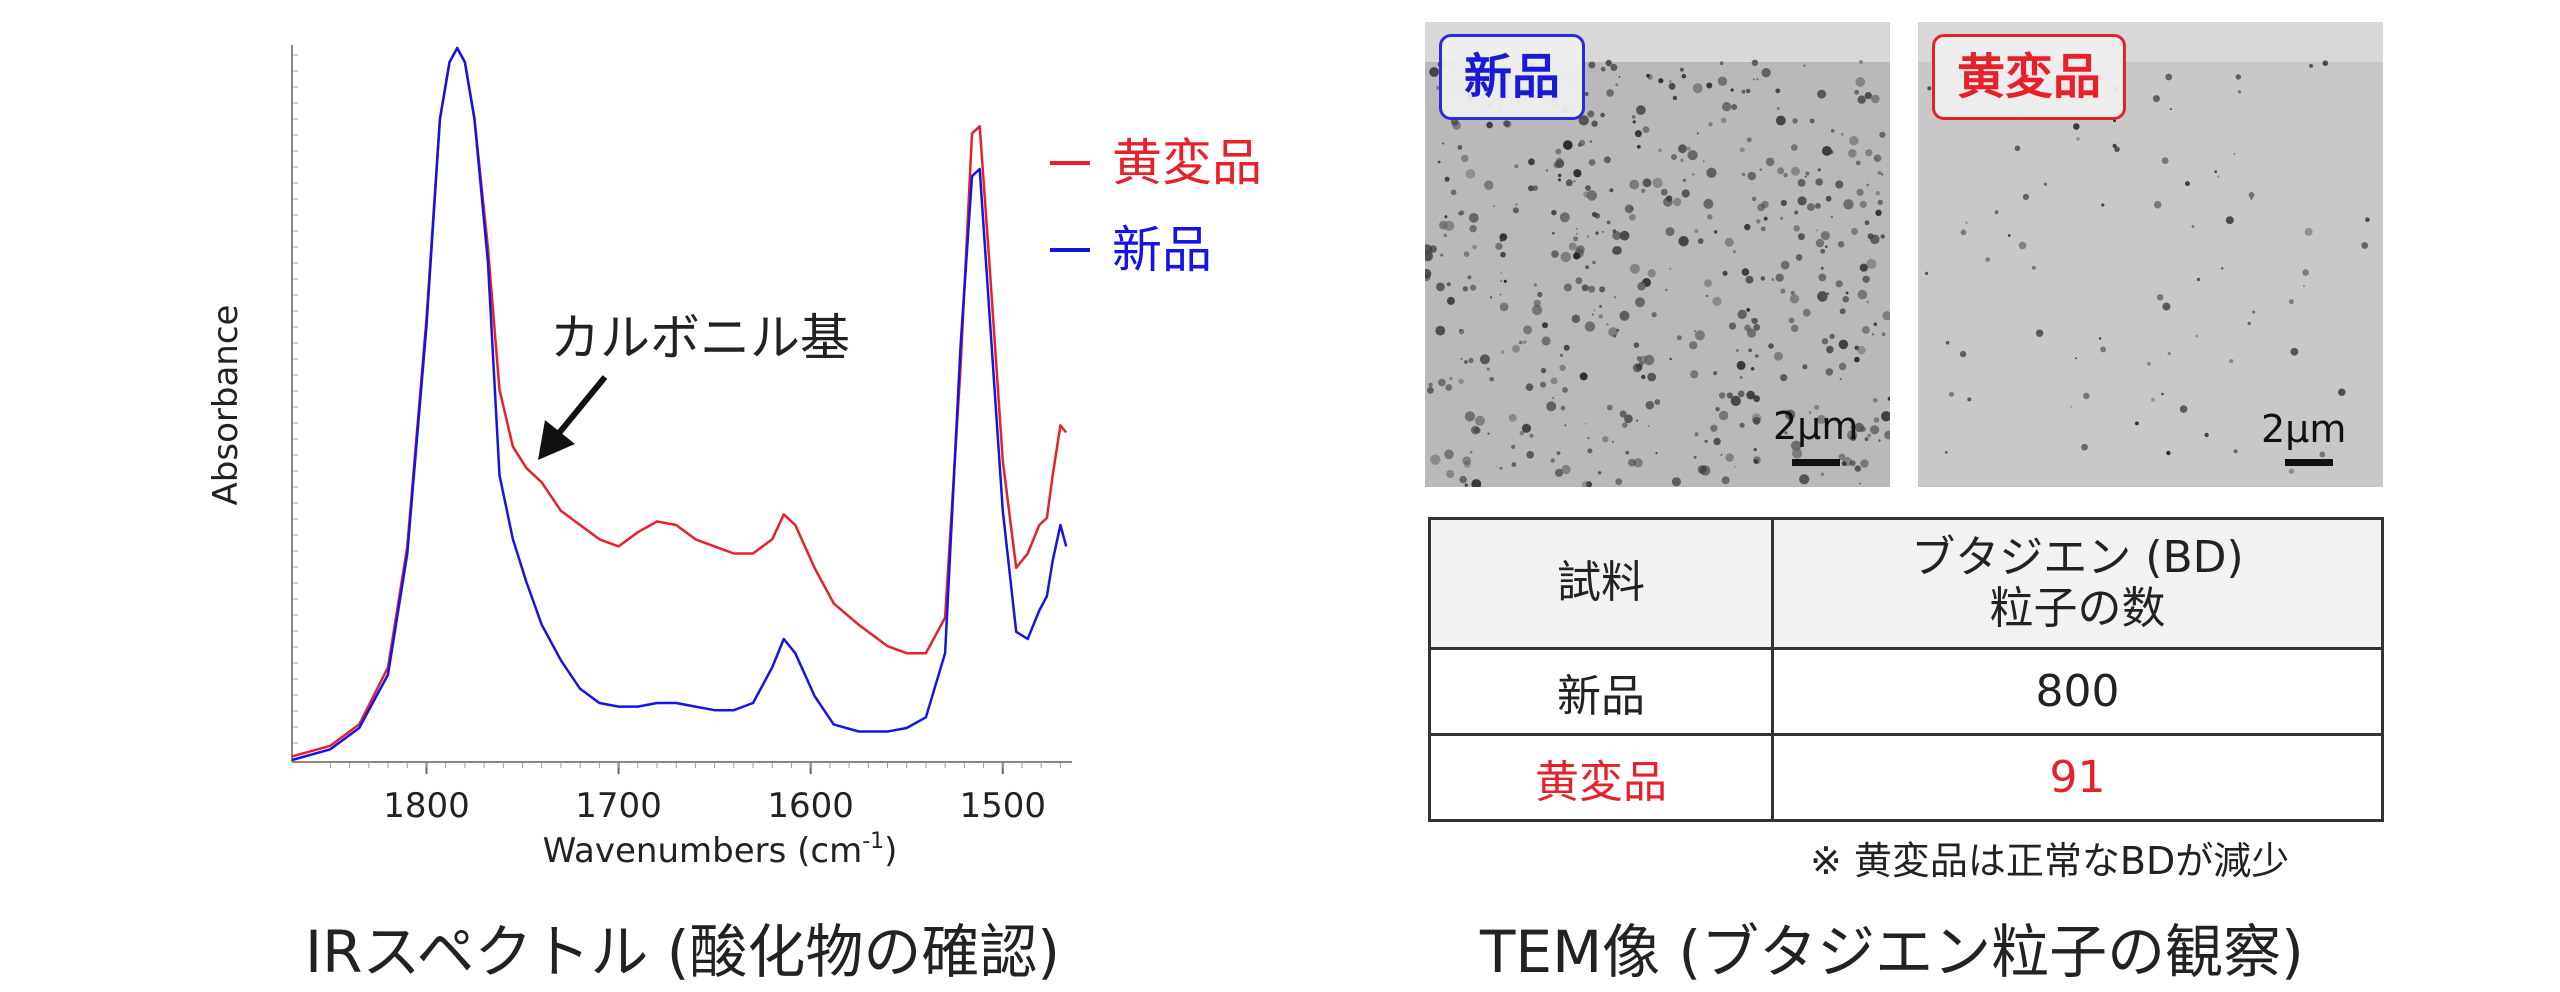 The image size is (2560, 992). Describe the element at coordinates (573, 417) in the screenshot. I see `annotation-arrow` at that location.